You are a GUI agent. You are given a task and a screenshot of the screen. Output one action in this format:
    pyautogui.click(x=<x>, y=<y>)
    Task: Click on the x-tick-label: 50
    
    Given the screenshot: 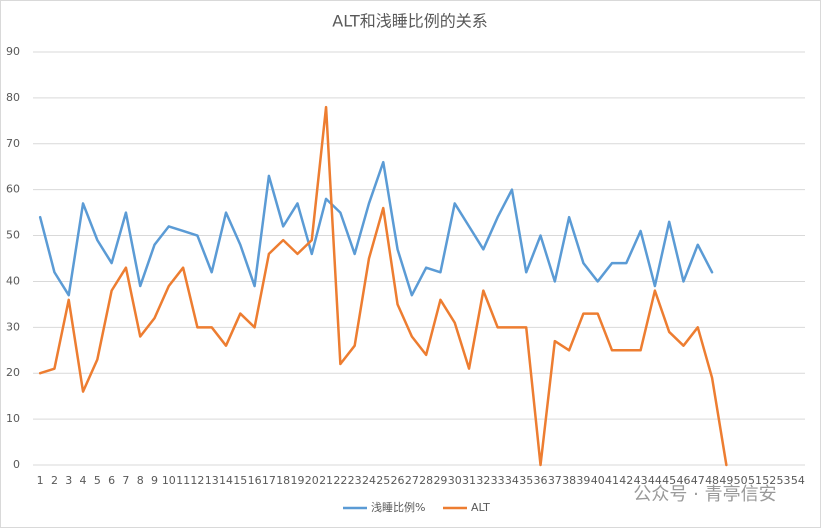 What is the action you would take?
    pyautogui.click(x=741, y=480)
    